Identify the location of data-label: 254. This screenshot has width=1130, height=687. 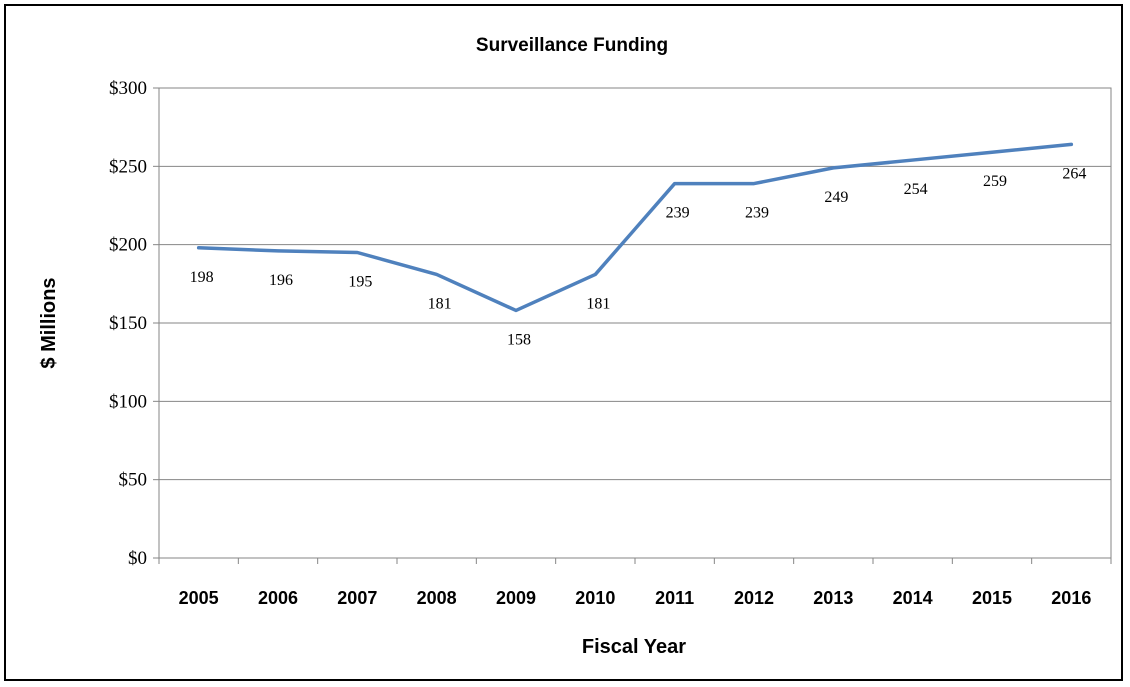
(916, 189).